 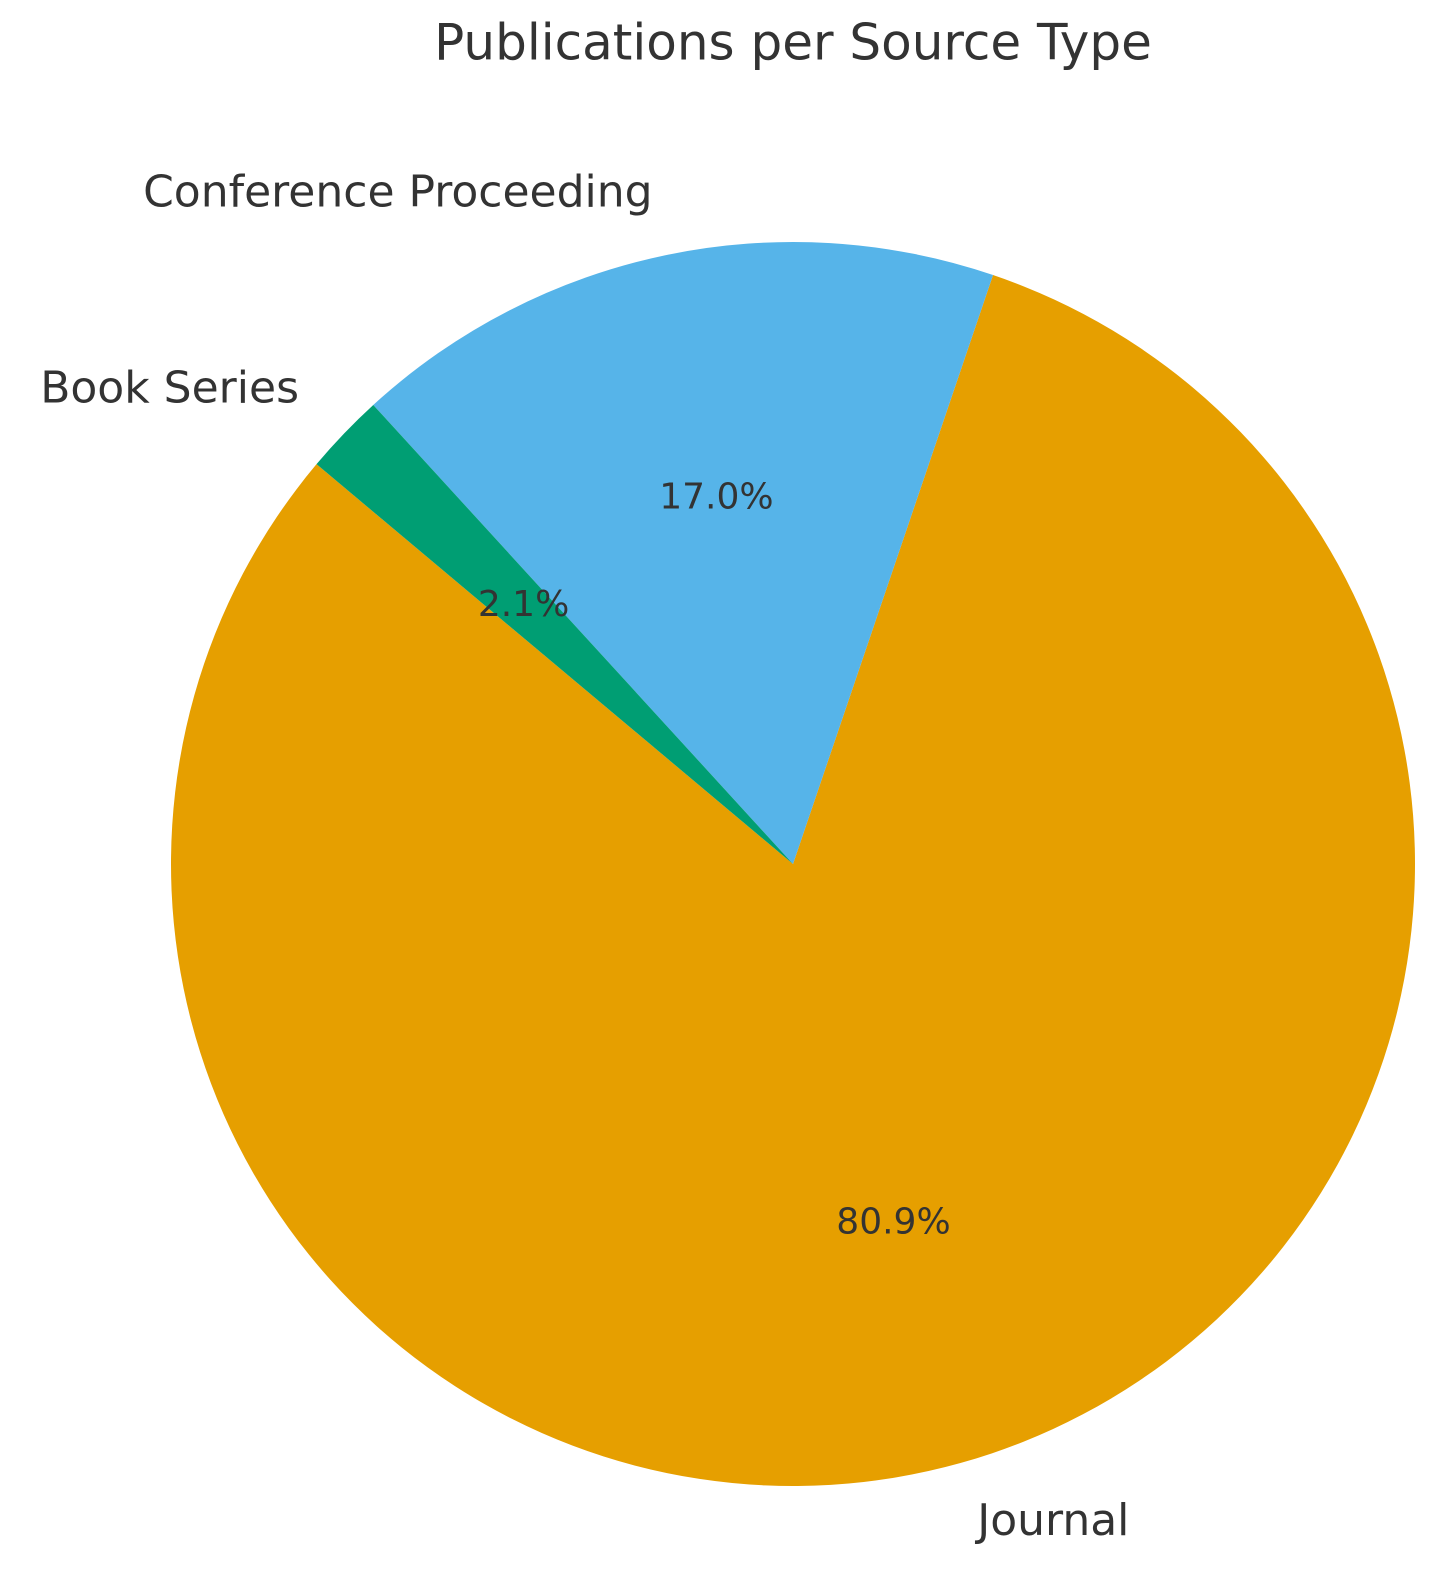 I want to click on slice-label: Conference Proceeding, so click(x=398, y=191).